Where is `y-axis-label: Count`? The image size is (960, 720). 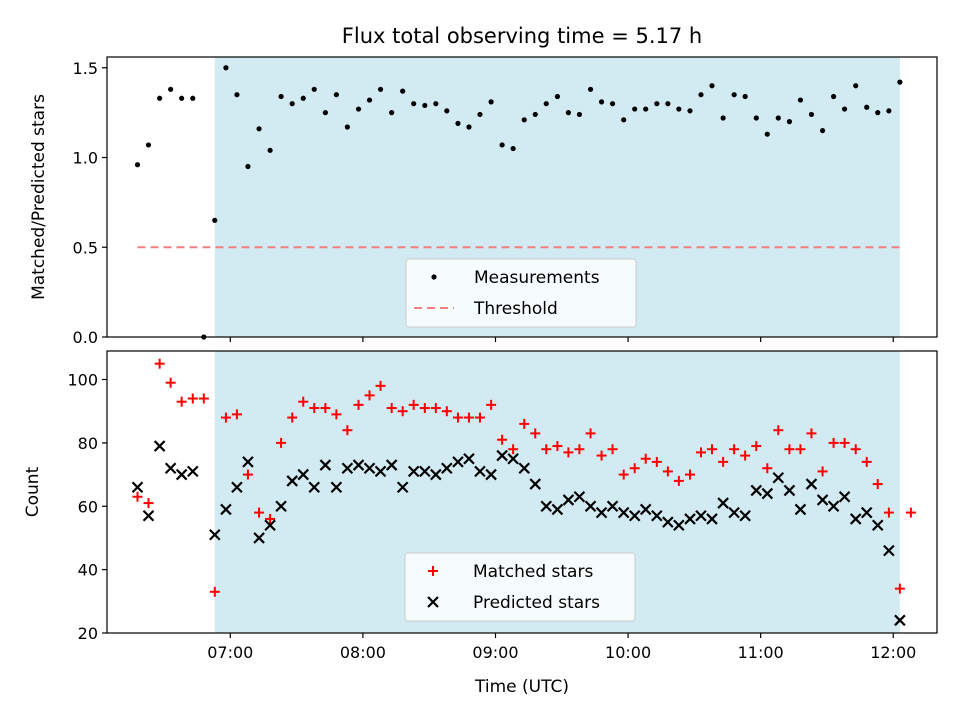
y-axis-label: Count is located at coordinates (33, 491).